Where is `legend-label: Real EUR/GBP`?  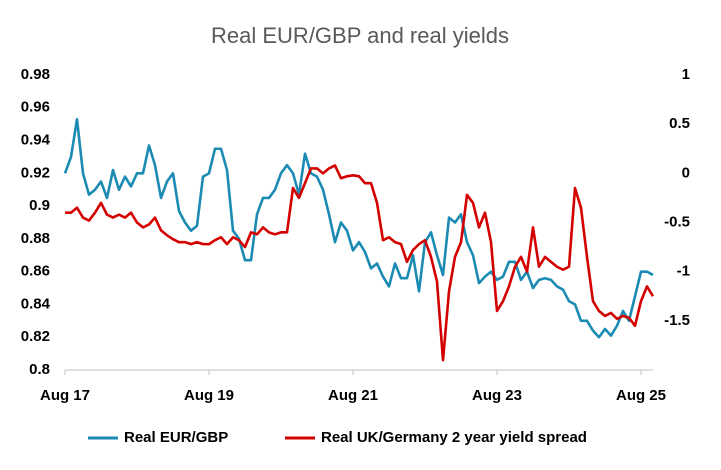
legend-label: Real EUR/GBP is located at coordinates (176, 437).